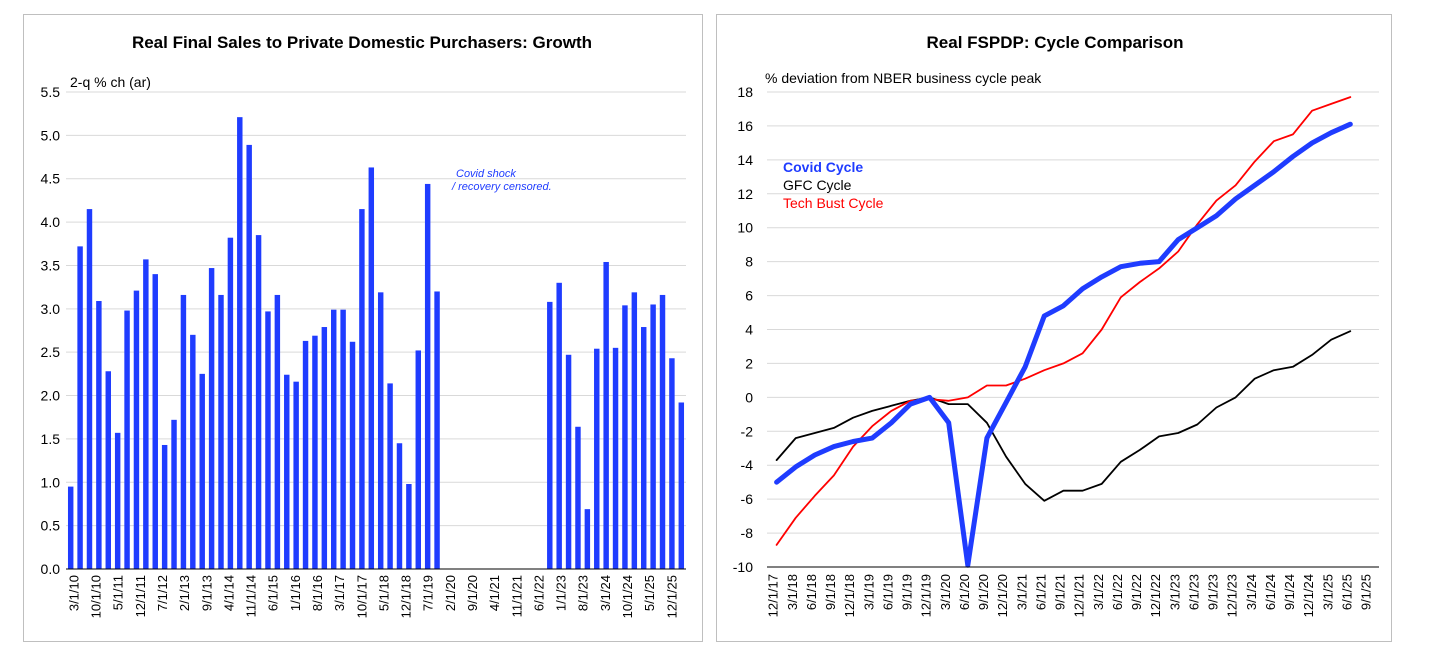  What do you see at coordinates (823, 167) in the screenshot?
I see `legend-covid-cycle: Covid Cycle` at bounding box center [823, 167].